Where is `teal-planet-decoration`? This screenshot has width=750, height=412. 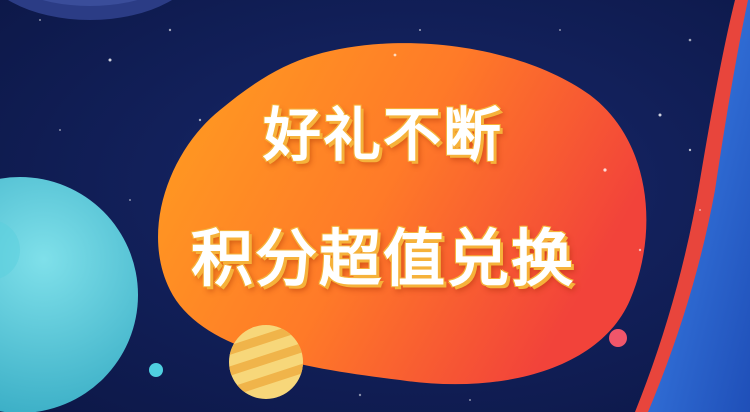 teal-planet-decoration is located at coordinates (69, 294).